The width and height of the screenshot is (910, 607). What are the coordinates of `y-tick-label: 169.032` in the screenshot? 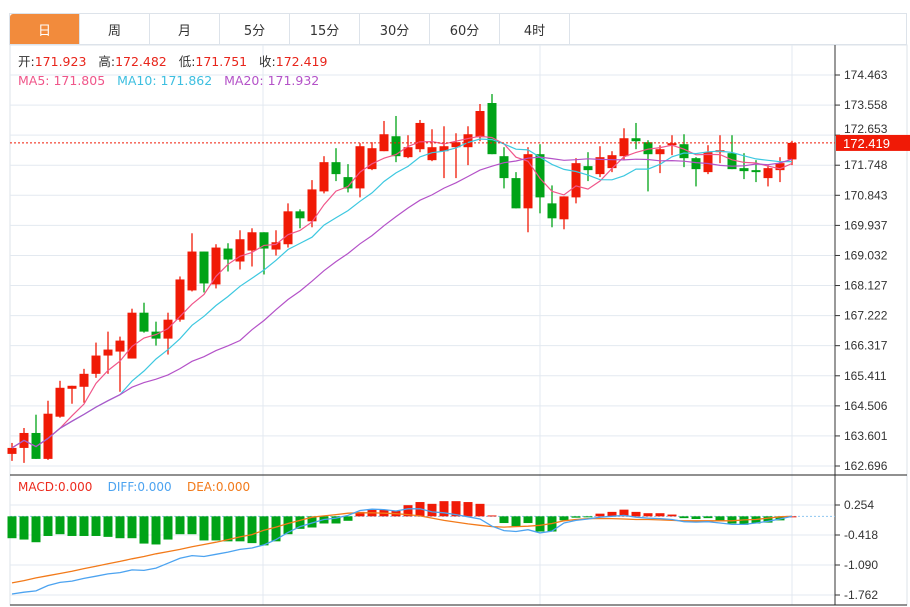 It's located at (866, 255).